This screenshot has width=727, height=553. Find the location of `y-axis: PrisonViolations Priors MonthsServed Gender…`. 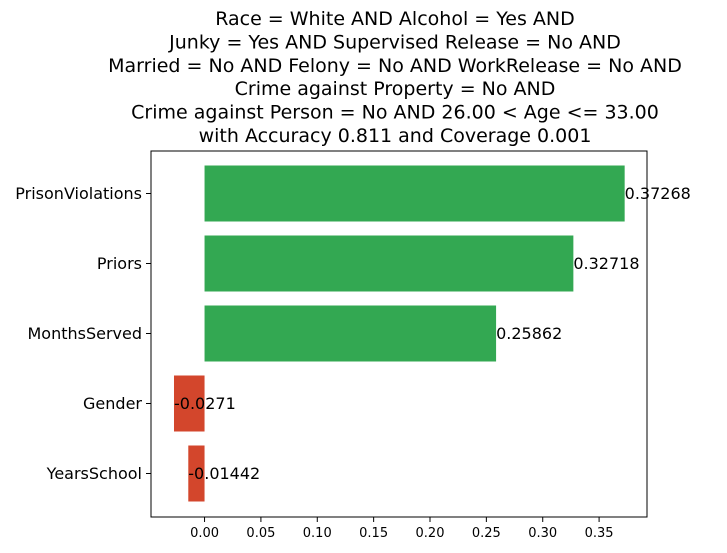

y-axis: PrisonViolations Priors MonthsServed Gender… is located at coordinates (83, 333).